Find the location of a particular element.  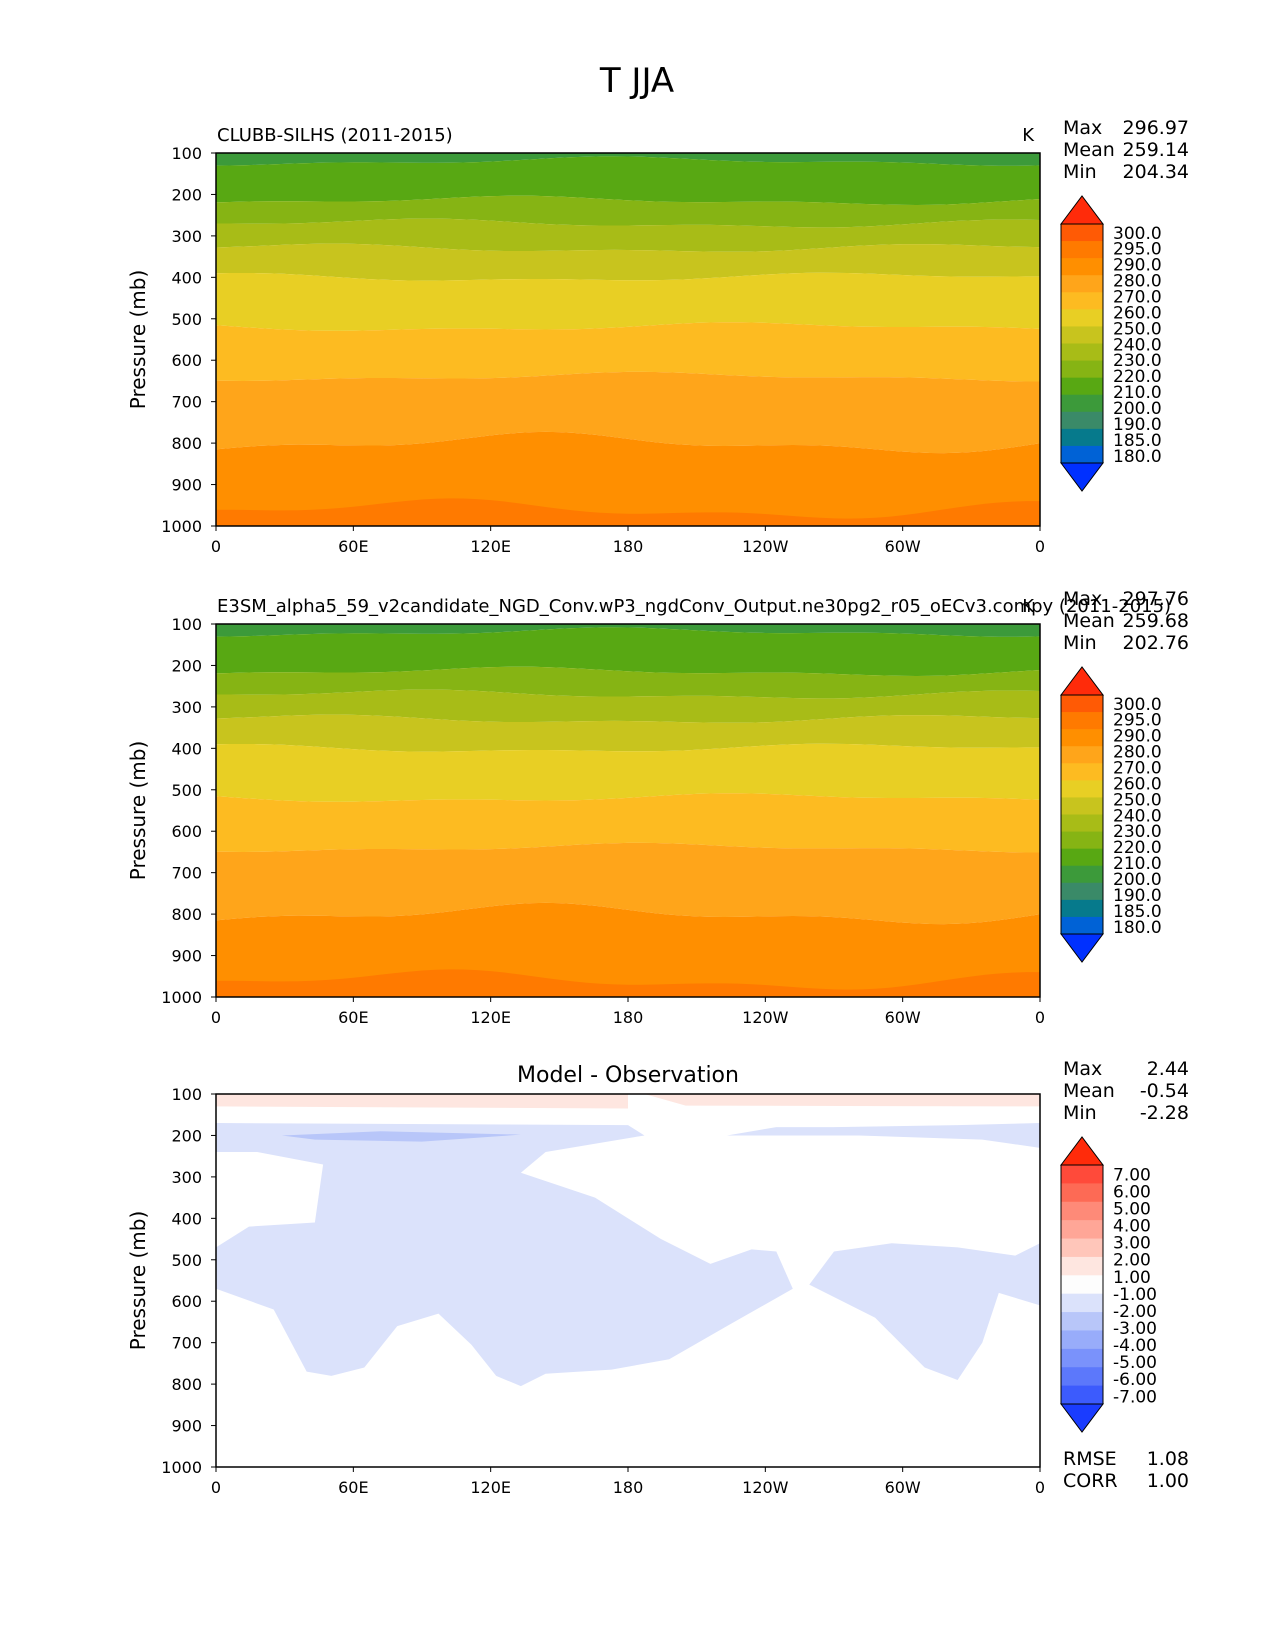

colorbar-label: -3.00 is located at coordinates (1135, 1329).